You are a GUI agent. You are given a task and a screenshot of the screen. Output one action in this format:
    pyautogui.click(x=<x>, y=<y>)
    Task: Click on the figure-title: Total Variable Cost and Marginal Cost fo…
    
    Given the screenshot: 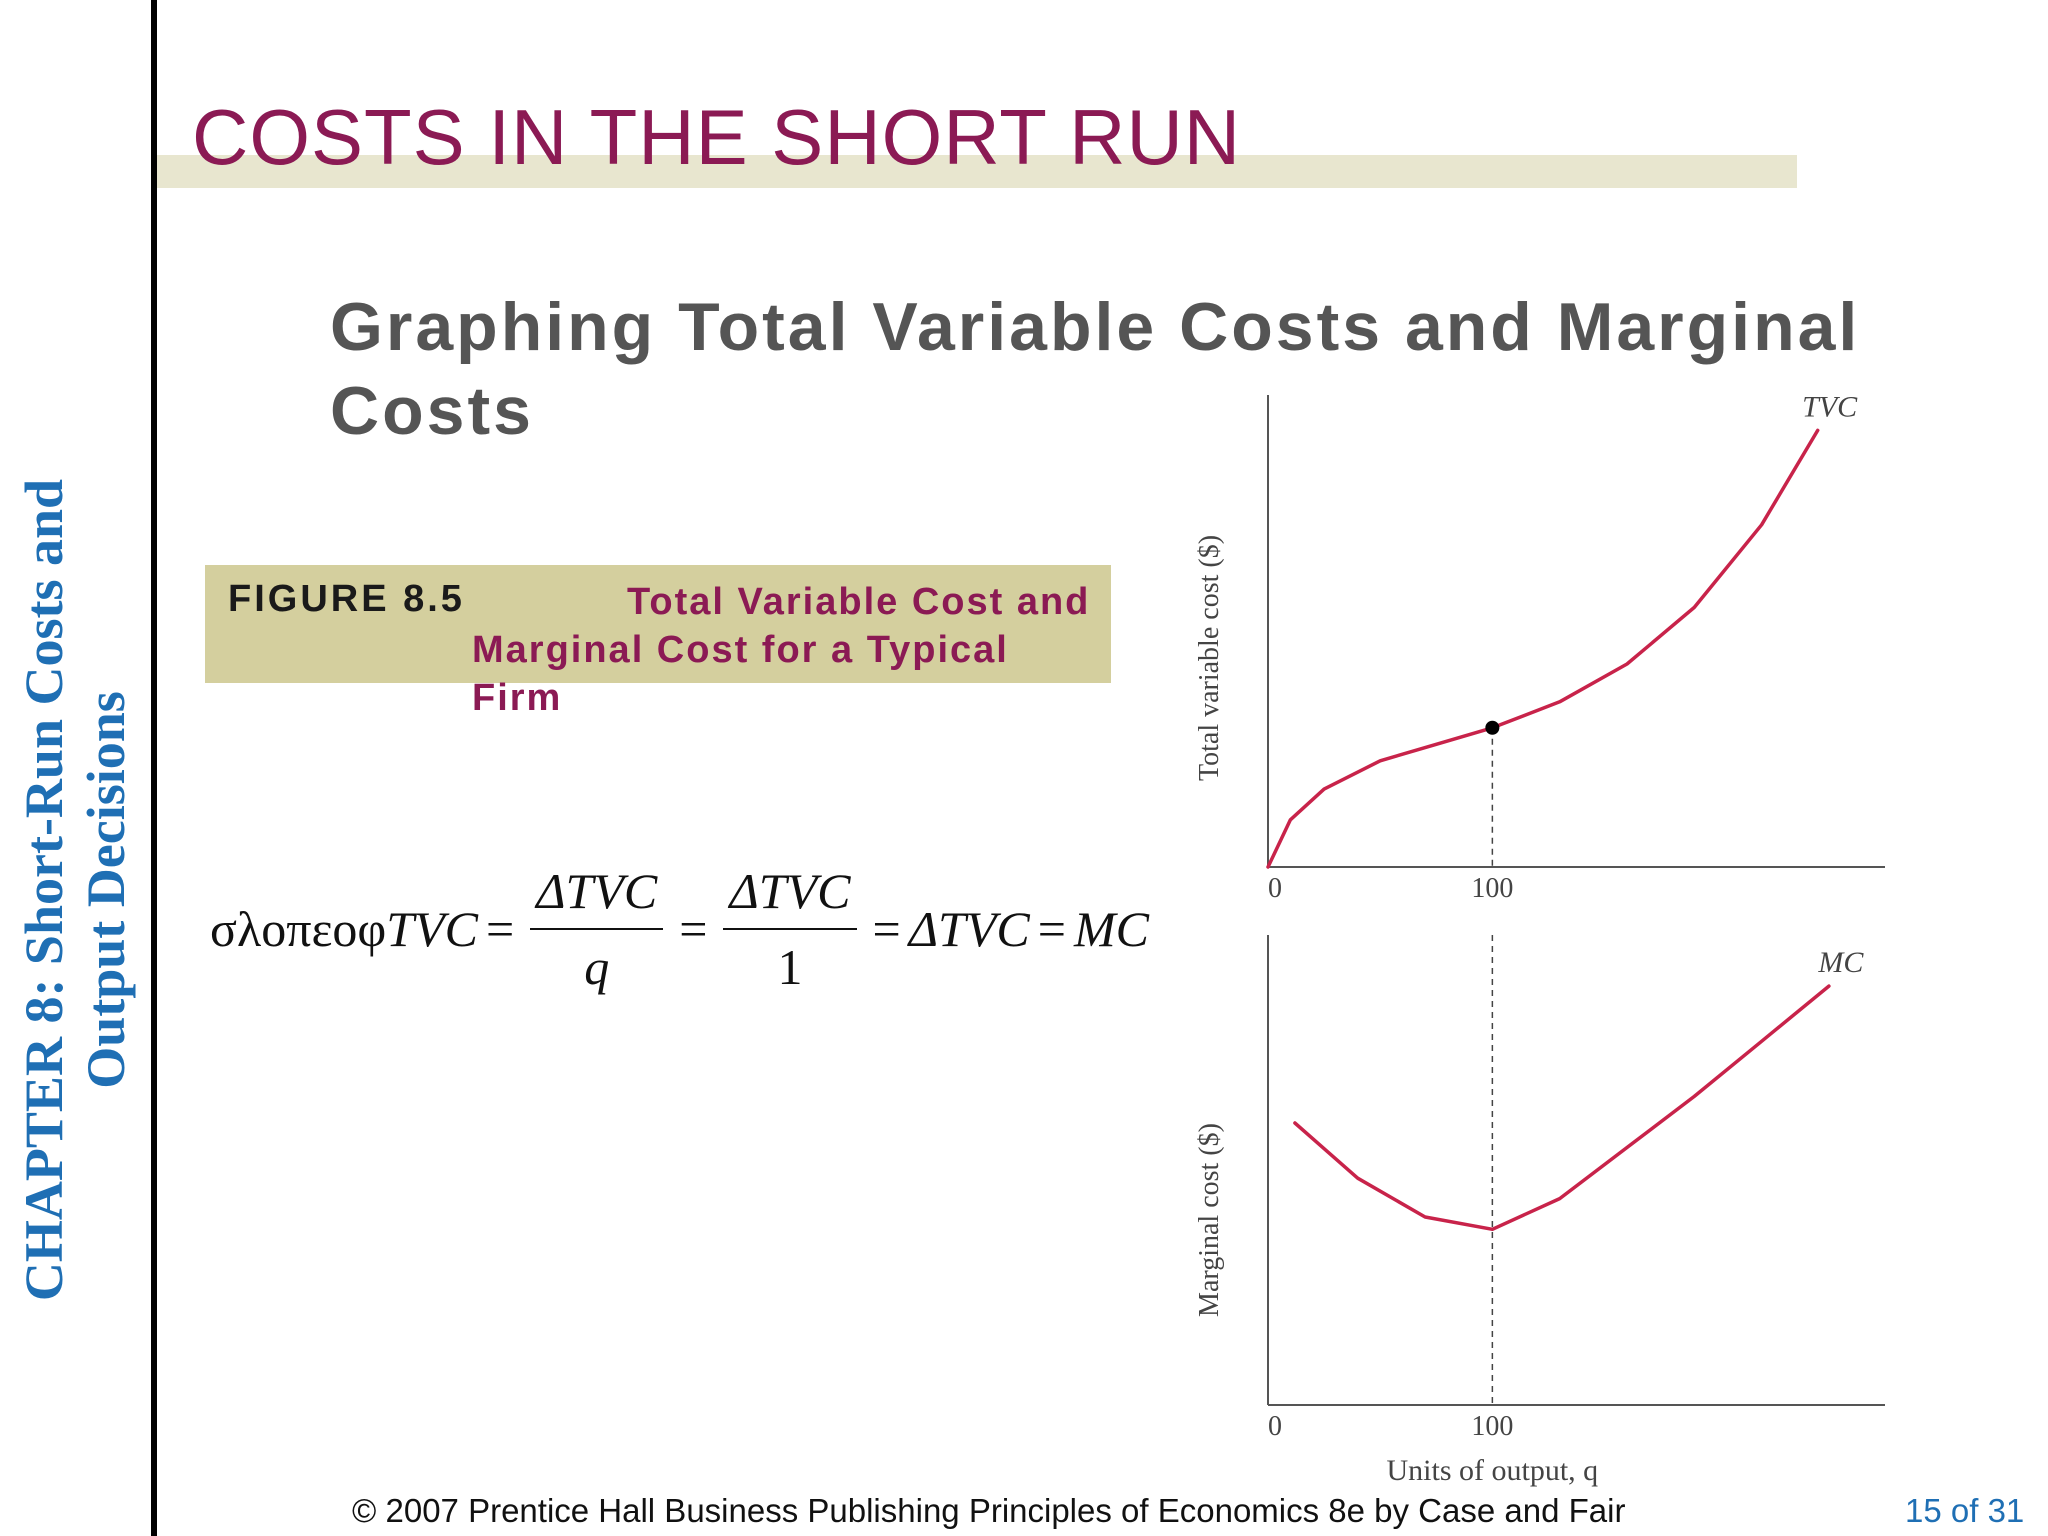 What is the action you would take?
    pyautogui.click(x=781, y=650)
    